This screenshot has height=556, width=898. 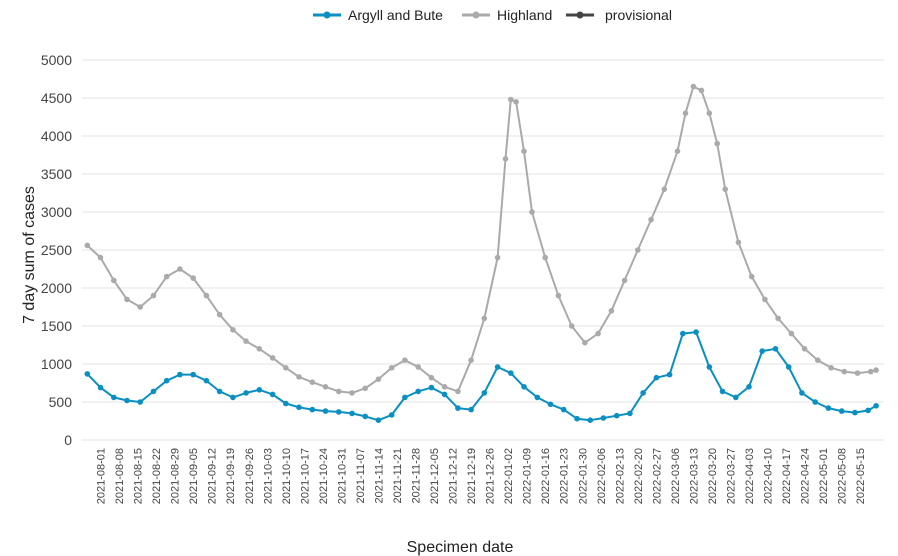 What do you see at coordinates (361, 475) in the screenshot?
I see `x-tick-label: 2021-11-07` at bounding box center [361, 475].